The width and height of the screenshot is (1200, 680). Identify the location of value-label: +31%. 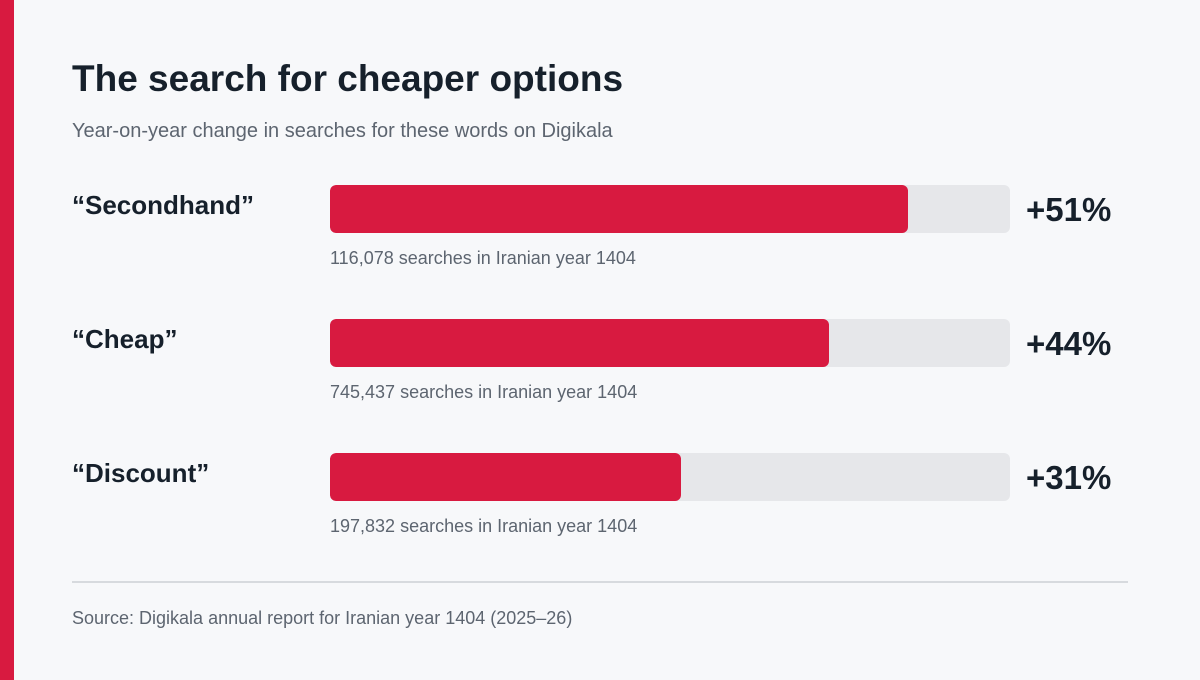
(1069, 477).